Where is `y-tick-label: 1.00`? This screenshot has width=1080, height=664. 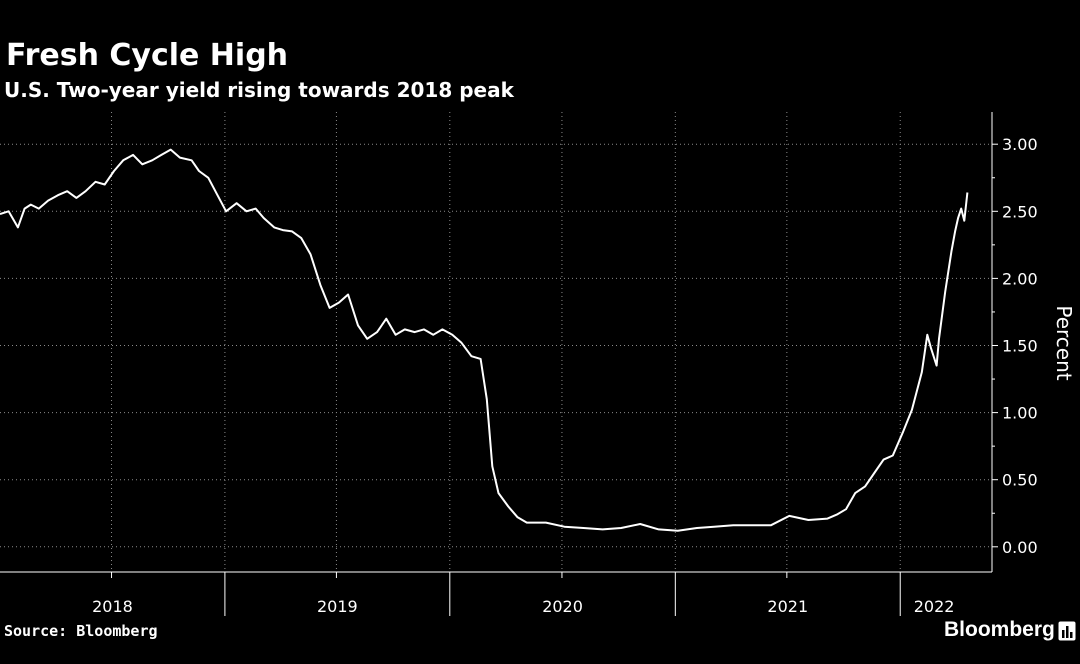
y-tick-label: 1.00 is located at coordinates (1020, 413).